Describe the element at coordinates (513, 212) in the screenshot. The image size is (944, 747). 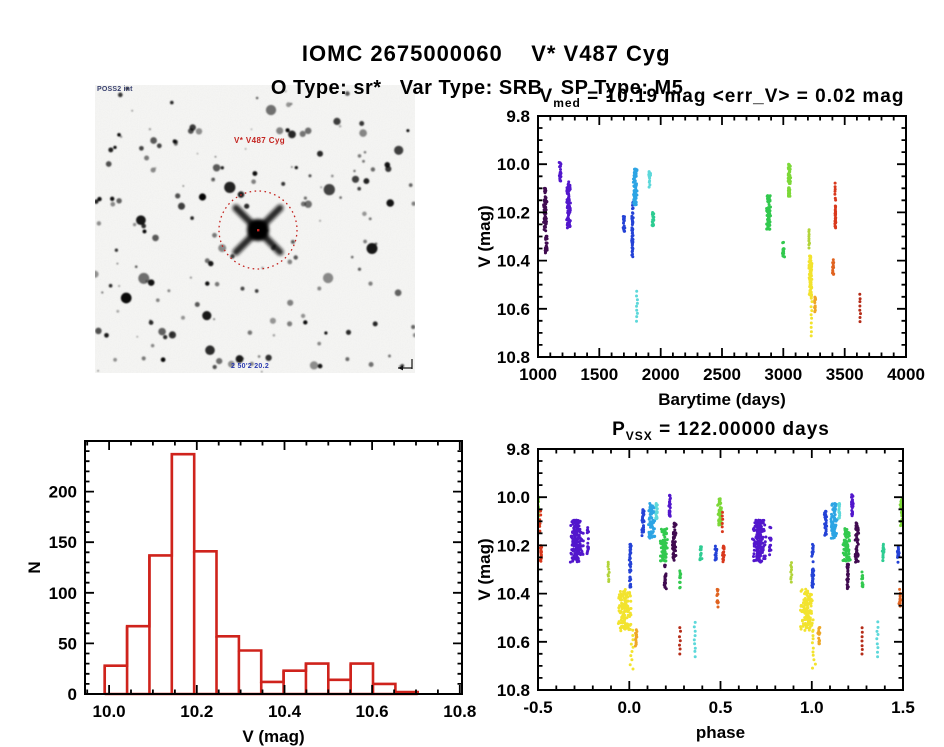
I see `lightcurve-ytick-label: 10.2` at that location.